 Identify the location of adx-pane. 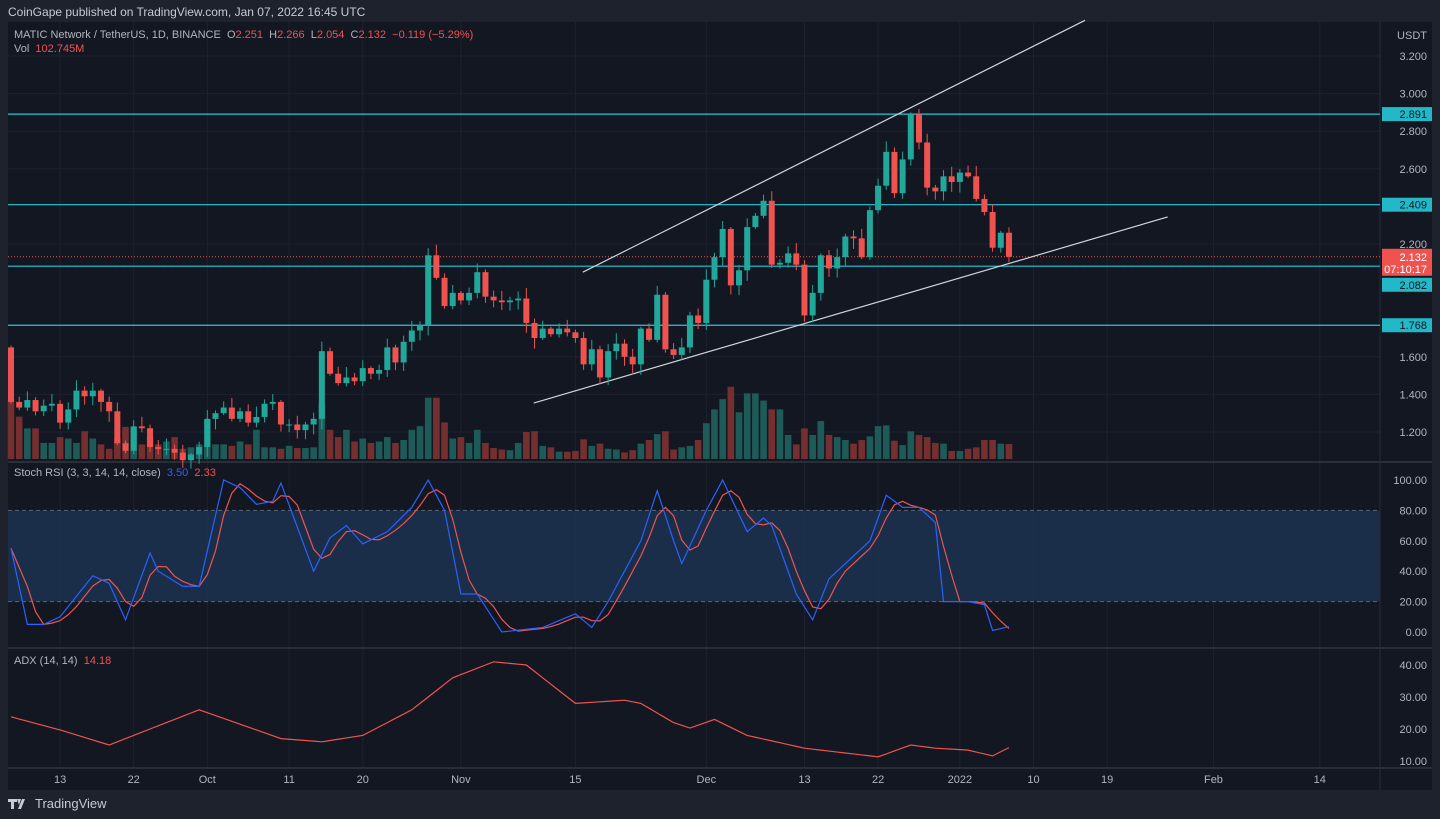
(510, 709).